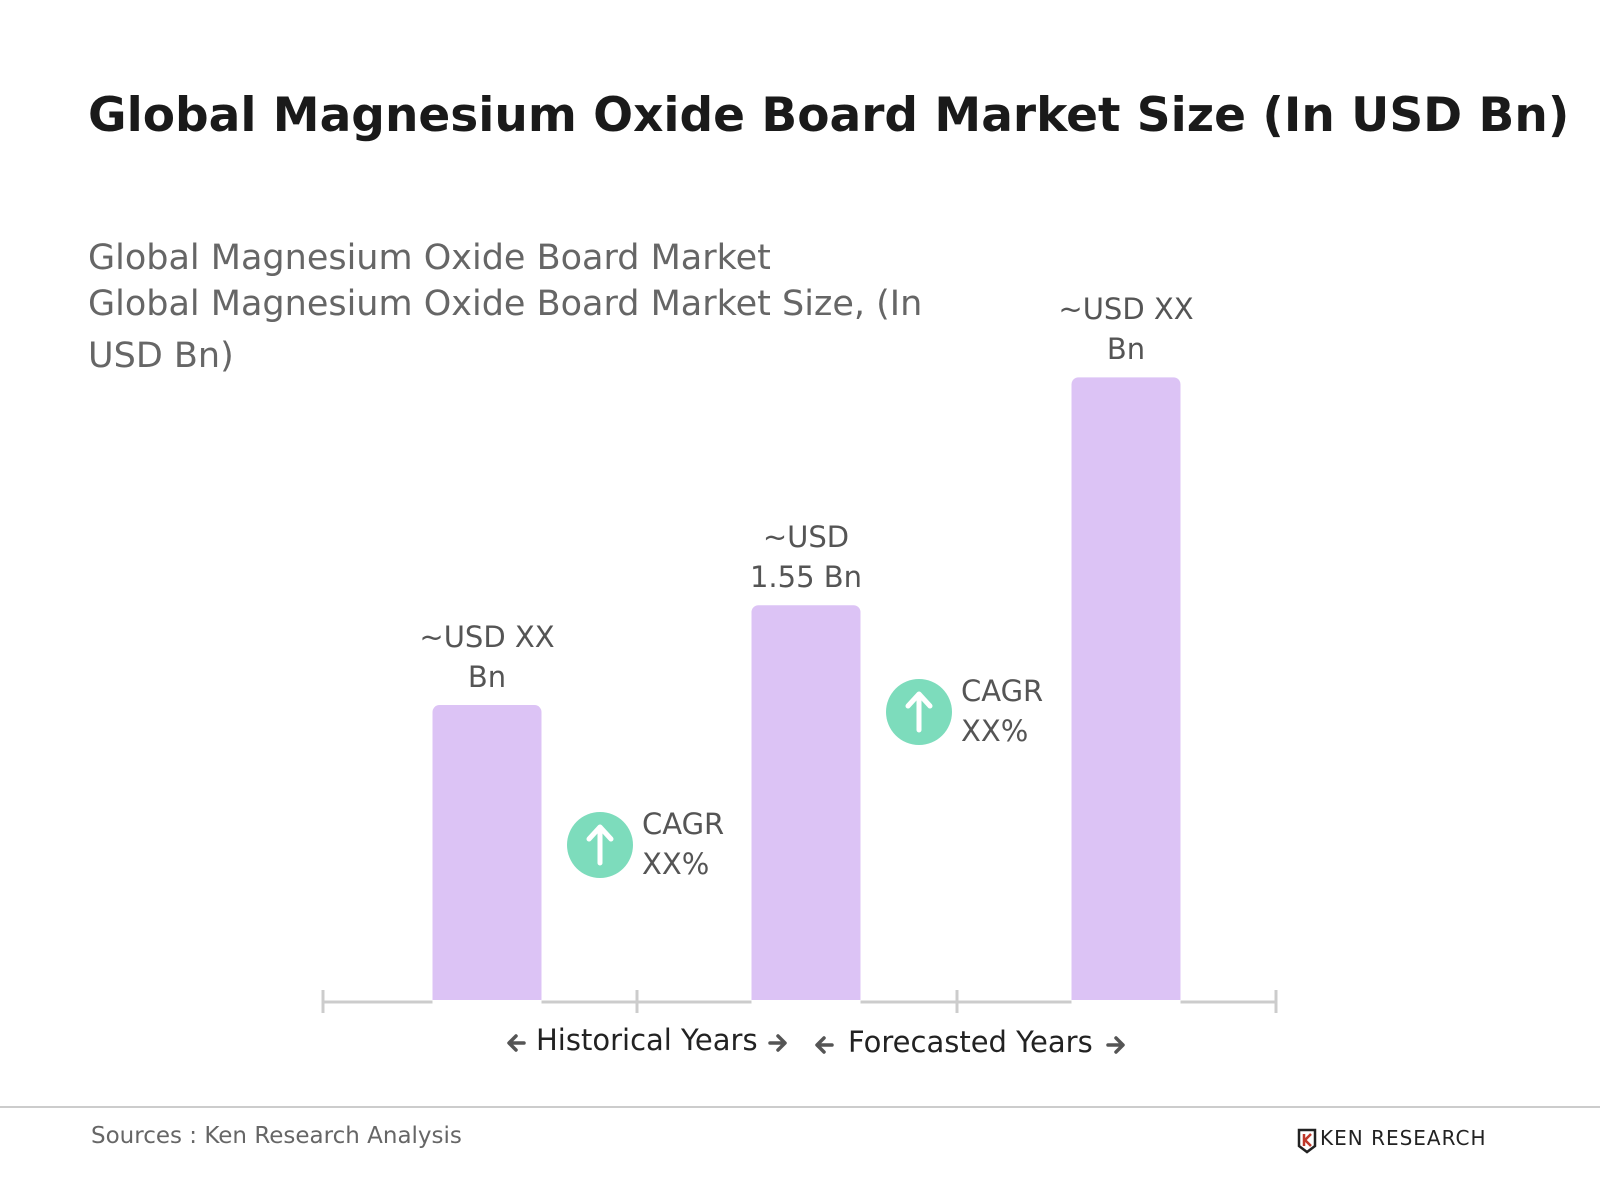  Describe the element at coordinates (1403, 1138) in the screenshot. I see `logo: KEN RESEARCH` at that location.